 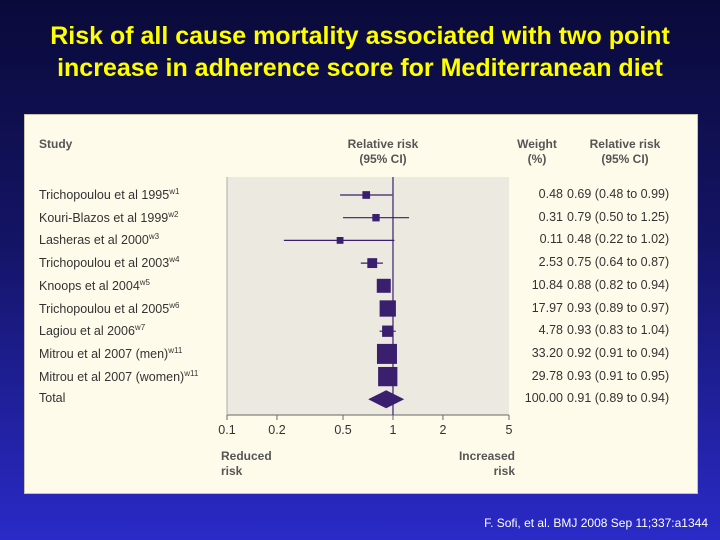 I want to click on study-name: Mitrou et al 2007 (men)w11, so click(x=111, y=353).